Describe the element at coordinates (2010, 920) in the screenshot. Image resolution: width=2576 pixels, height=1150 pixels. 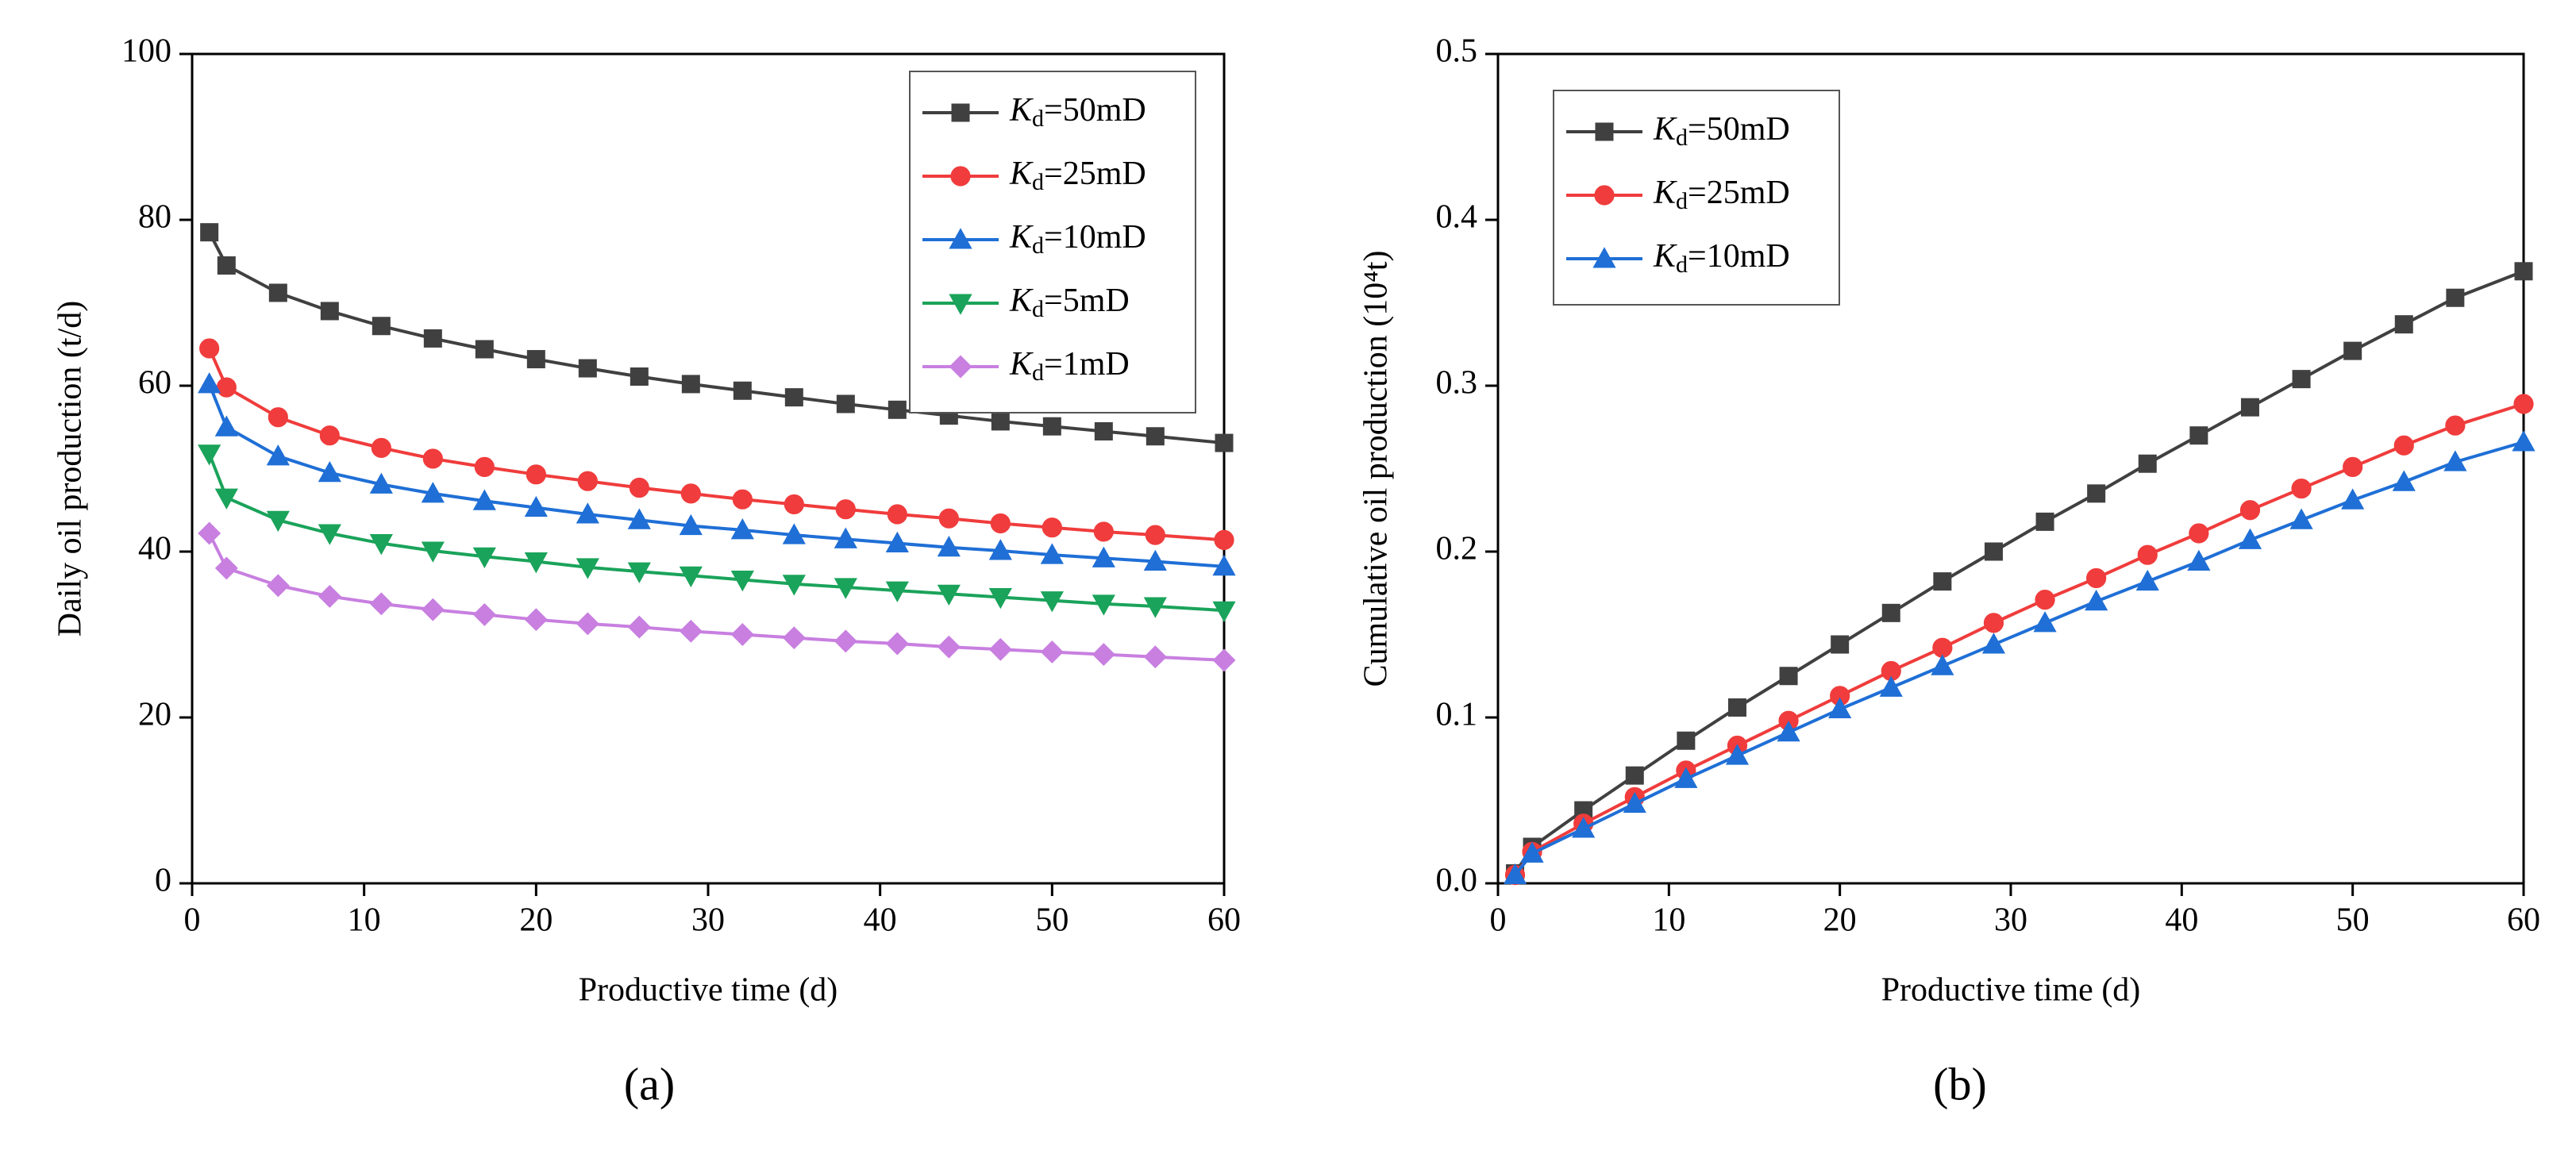
I see `x-tick-label: 30` at that location.